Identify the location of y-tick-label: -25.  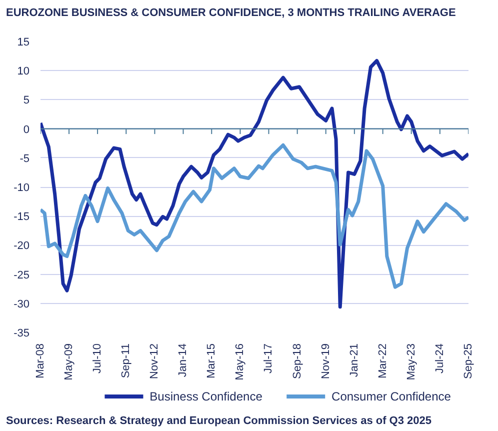
(22, 275).